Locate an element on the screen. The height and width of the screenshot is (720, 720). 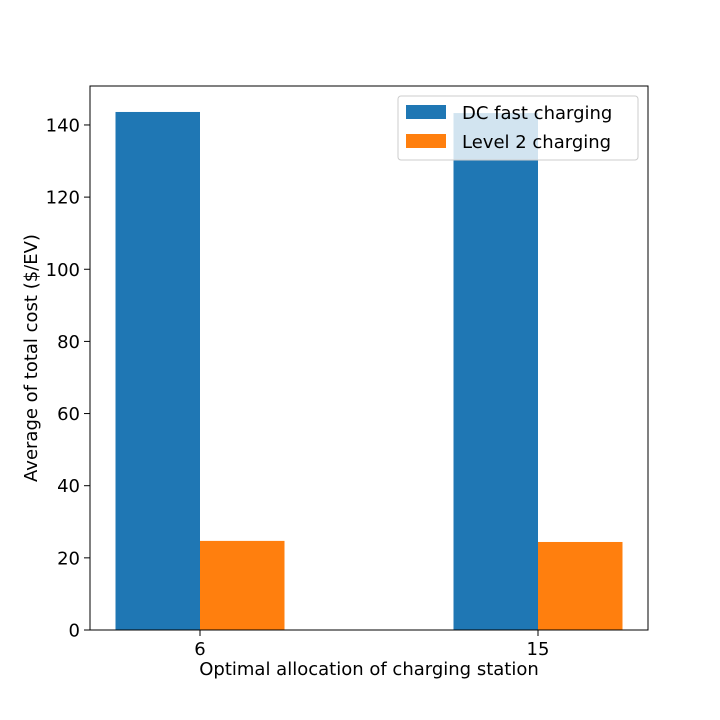
y-tick-label: 40 is located at coordinates (68, 486).